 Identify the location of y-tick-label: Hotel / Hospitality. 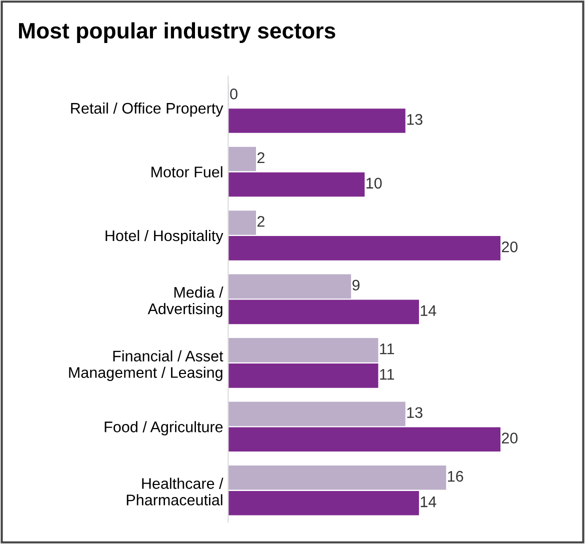
(165, 237).